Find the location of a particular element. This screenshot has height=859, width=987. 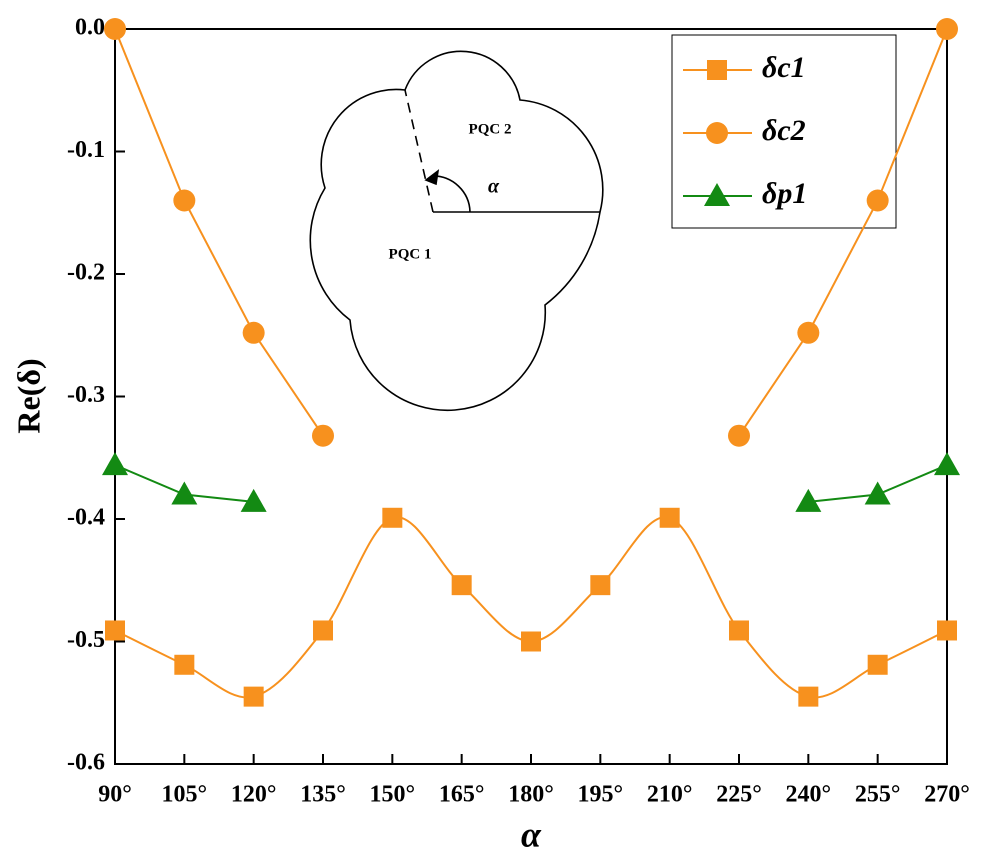

x-tick-label: 120° is located at coordinates (254, 795).